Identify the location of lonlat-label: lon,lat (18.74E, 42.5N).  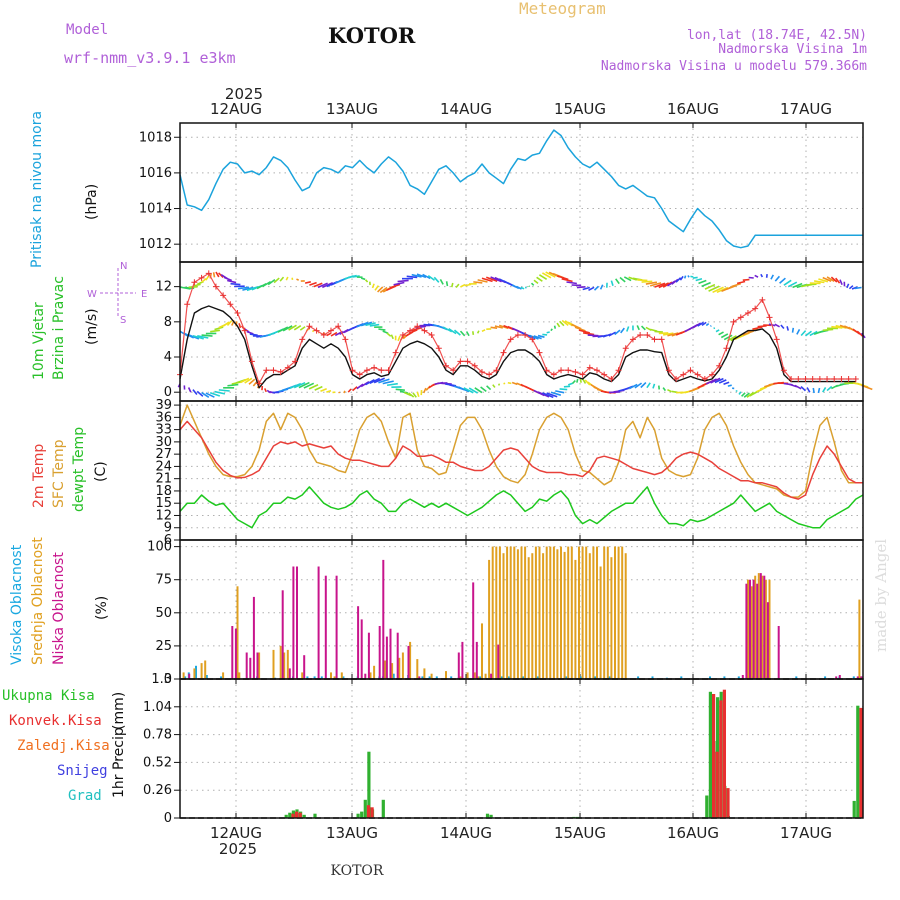
(777, 35).